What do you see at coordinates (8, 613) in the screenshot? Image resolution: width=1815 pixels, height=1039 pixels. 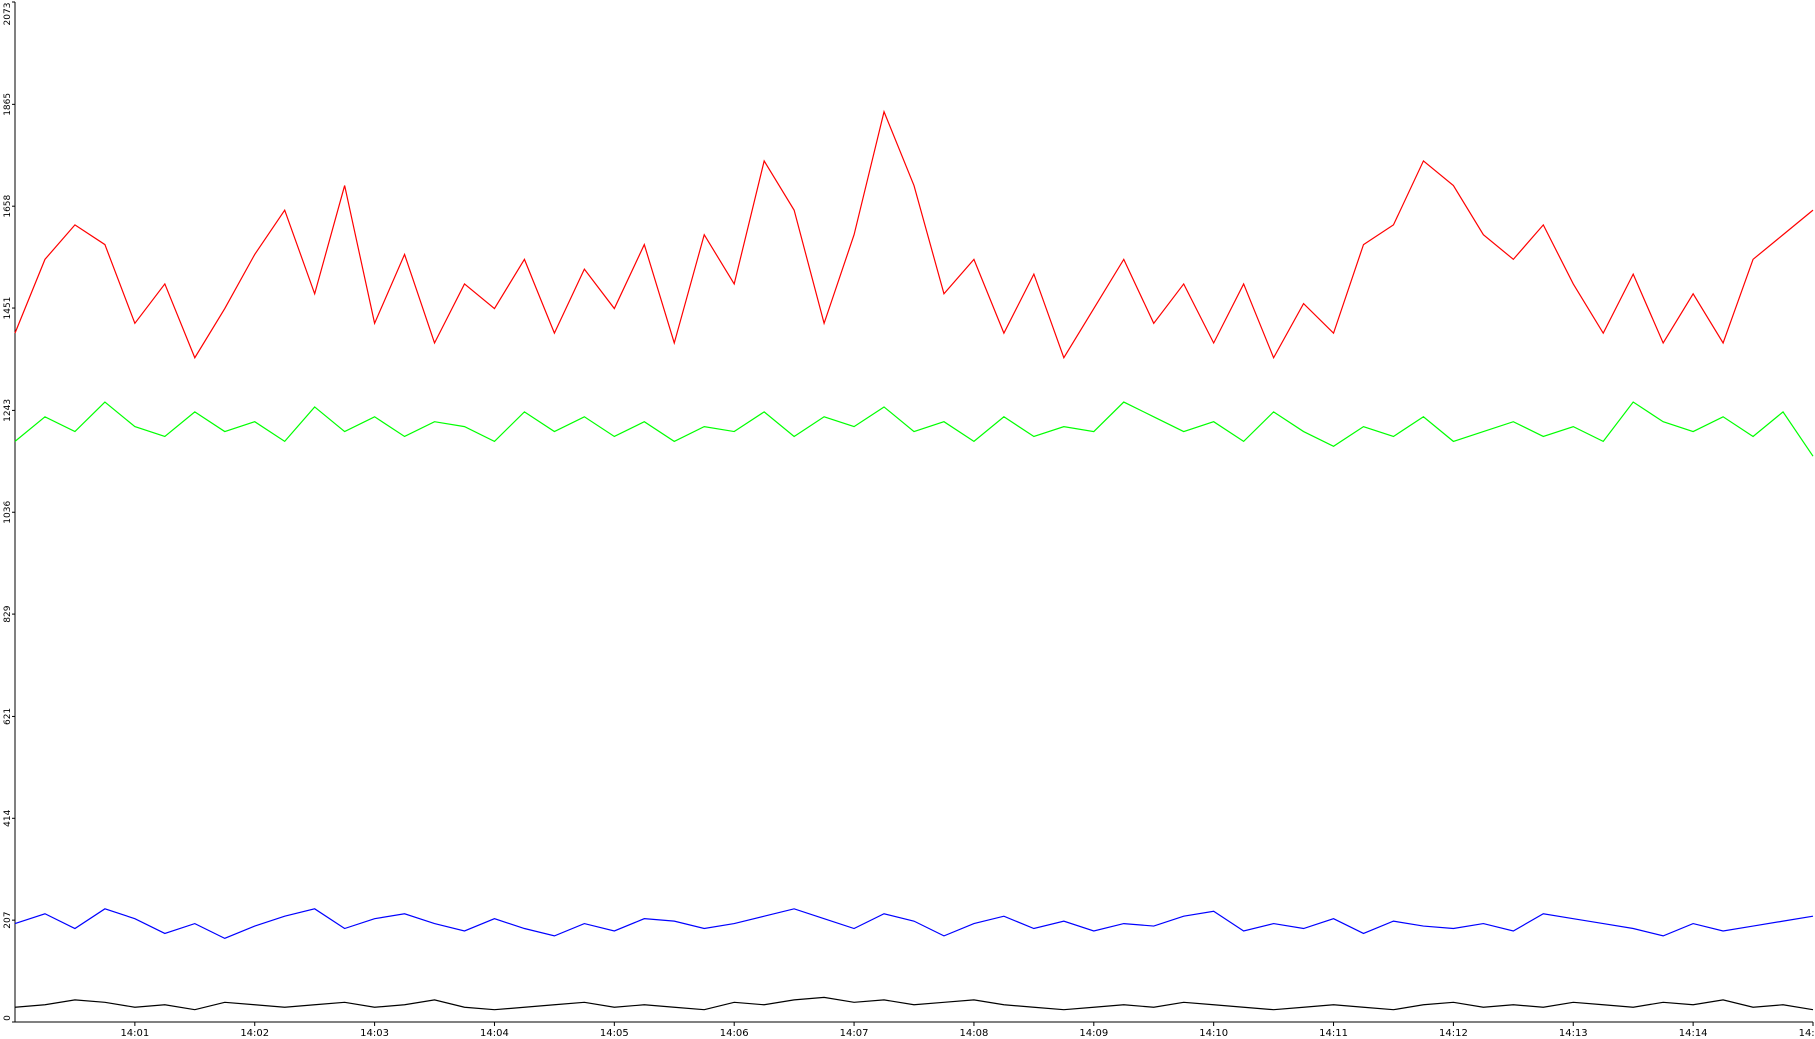 I see `y-tick-label: 829` at bounding box center [8, 613].